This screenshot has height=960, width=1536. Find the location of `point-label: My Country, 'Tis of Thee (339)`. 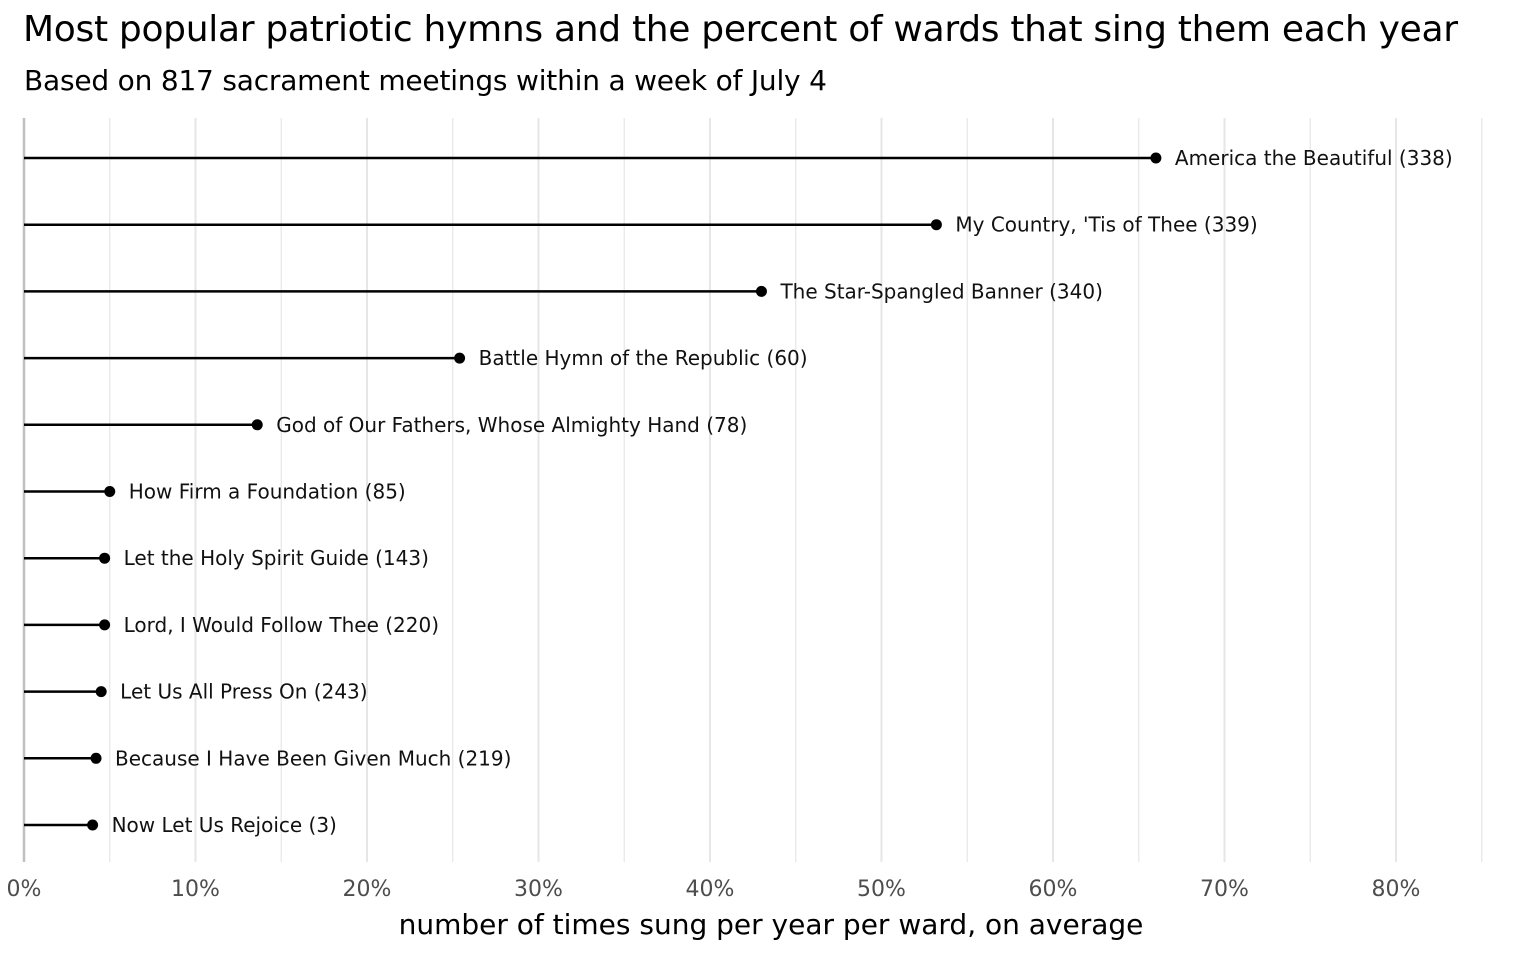

point-label: My Country, 'Tis of Thee (339) is located at coordinates (1106, 225).